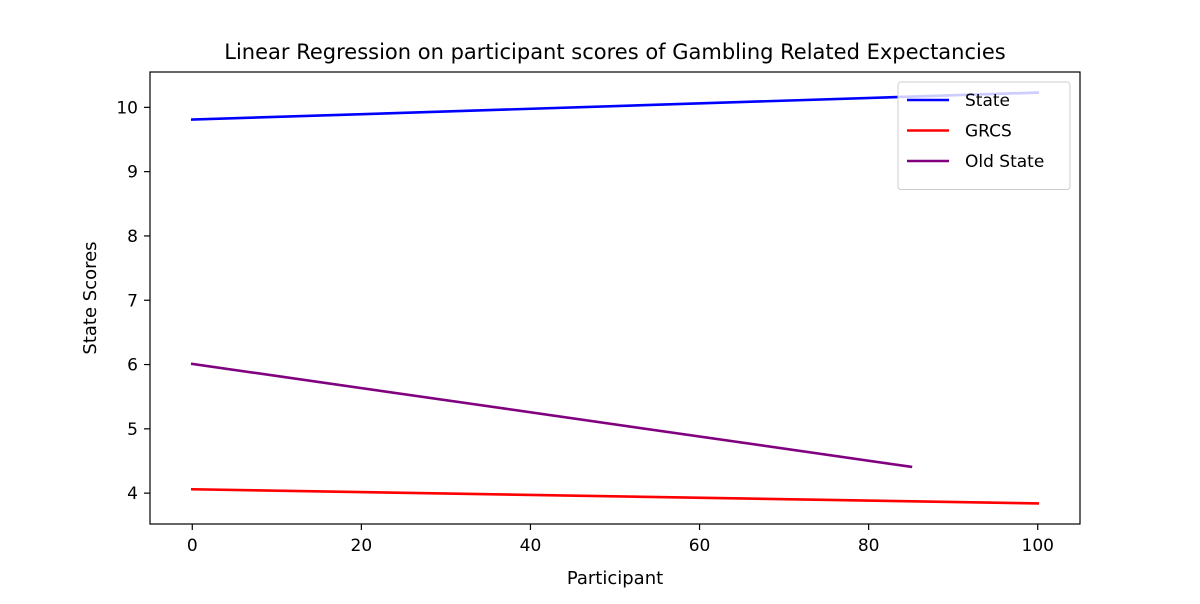 The width and height of the screenshot is (1200, 604). What do you see at coordinates (700, 546) in the screenshot?
I see `x-tick-label: 60` at bounding box center [700, 546].